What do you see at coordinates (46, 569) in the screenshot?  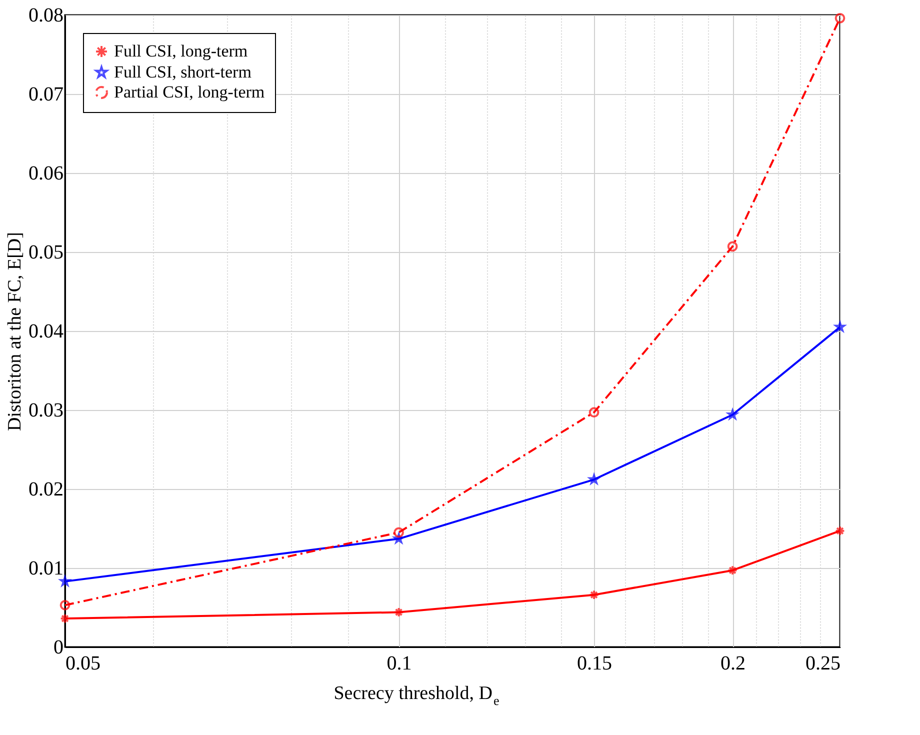 I see `y-tick-label: 0.01` at bounding box center [46, 569].